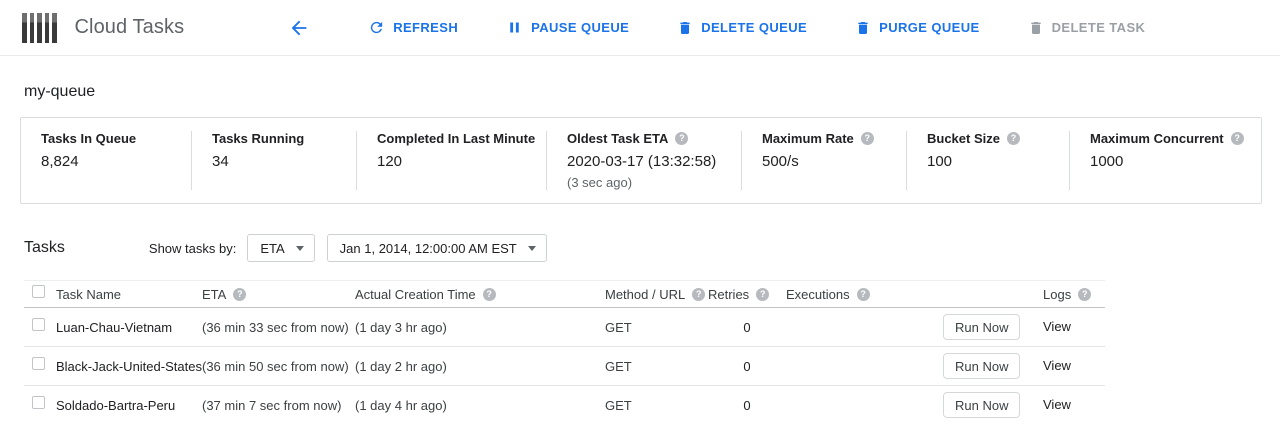 Image resolution: width=1280 pixels, height=424 pixels. What do you see at coordinates (940, 161) in the screenshot?
I see `stat-value: 100` at bounding box center [940, 161].